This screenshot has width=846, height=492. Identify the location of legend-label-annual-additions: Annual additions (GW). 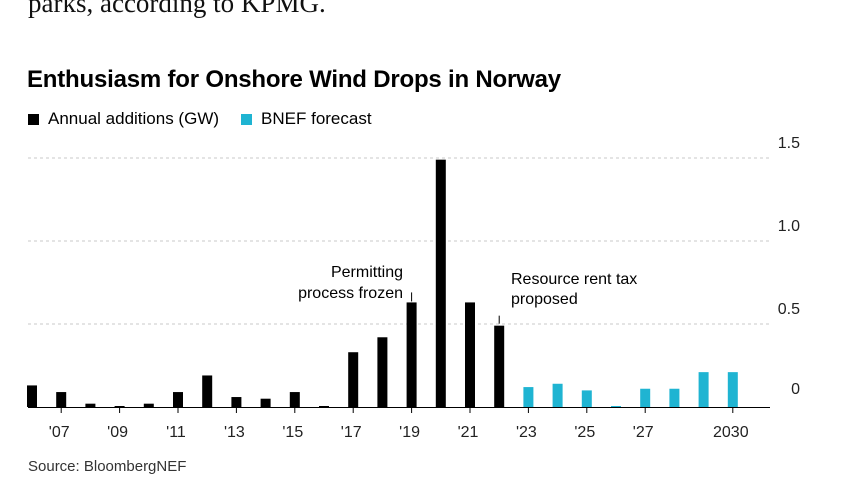
(134, 118).